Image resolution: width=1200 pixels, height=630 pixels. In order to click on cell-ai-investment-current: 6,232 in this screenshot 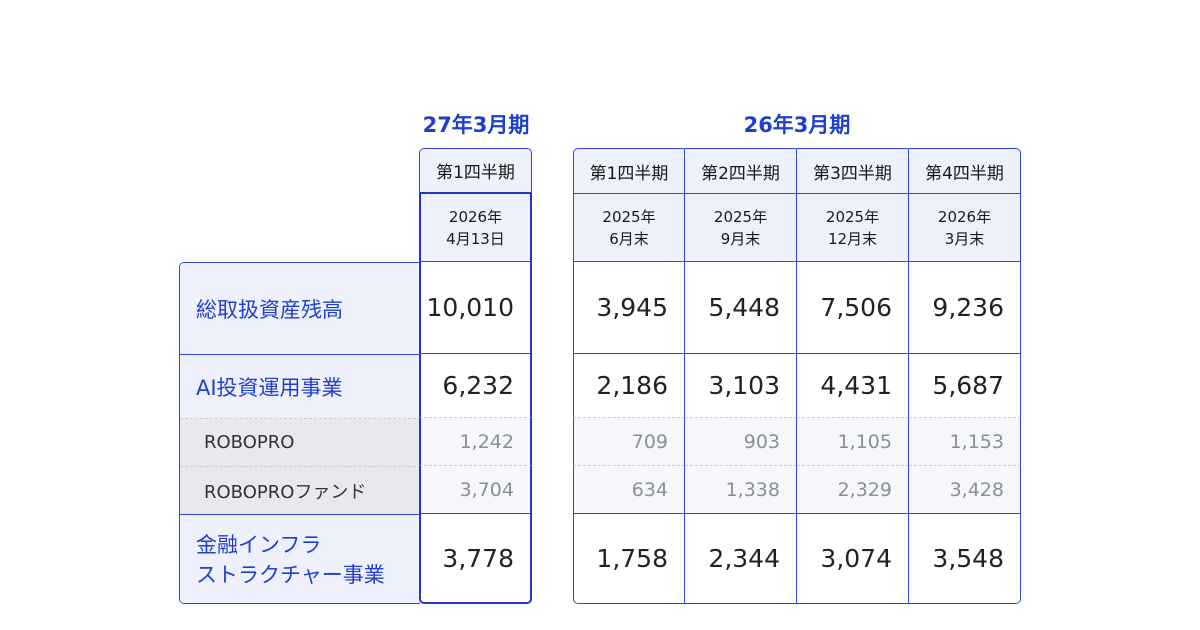, I will do `click(475, 386)`.